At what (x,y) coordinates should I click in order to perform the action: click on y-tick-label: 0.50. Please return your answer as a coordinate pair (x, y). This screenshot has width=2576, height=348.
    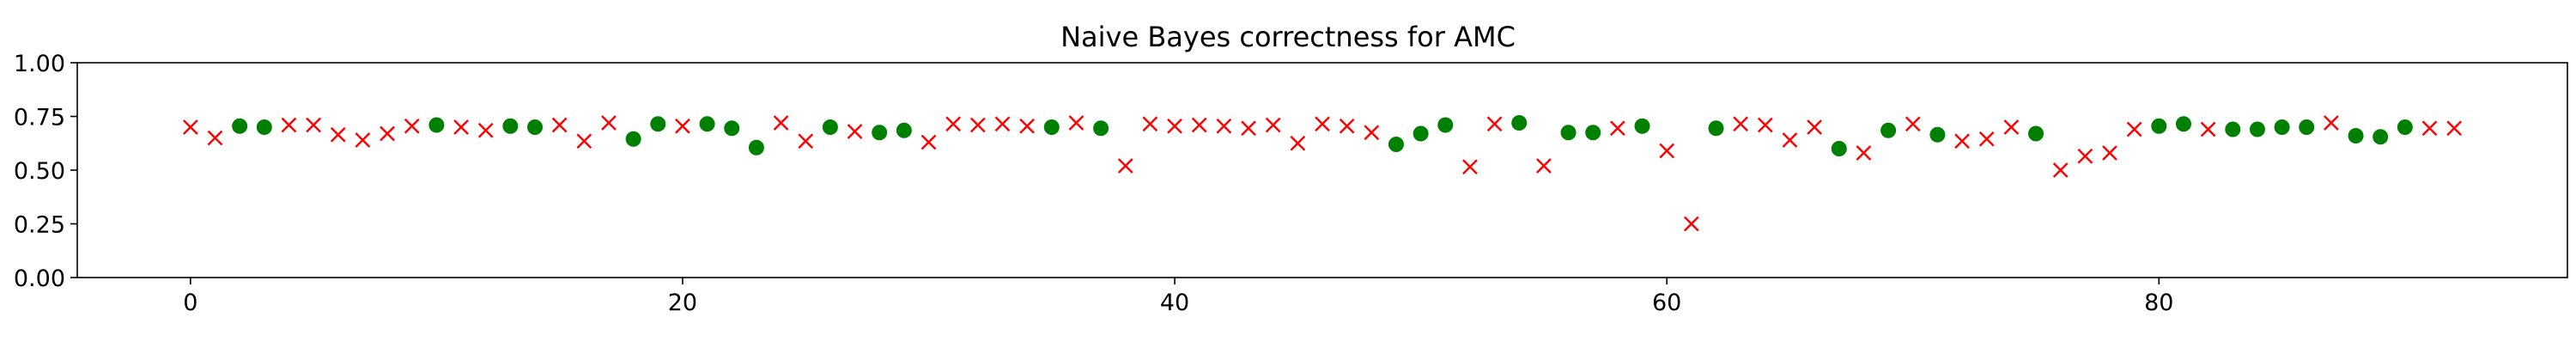
    Looking at the image, I should click on (40, 171).